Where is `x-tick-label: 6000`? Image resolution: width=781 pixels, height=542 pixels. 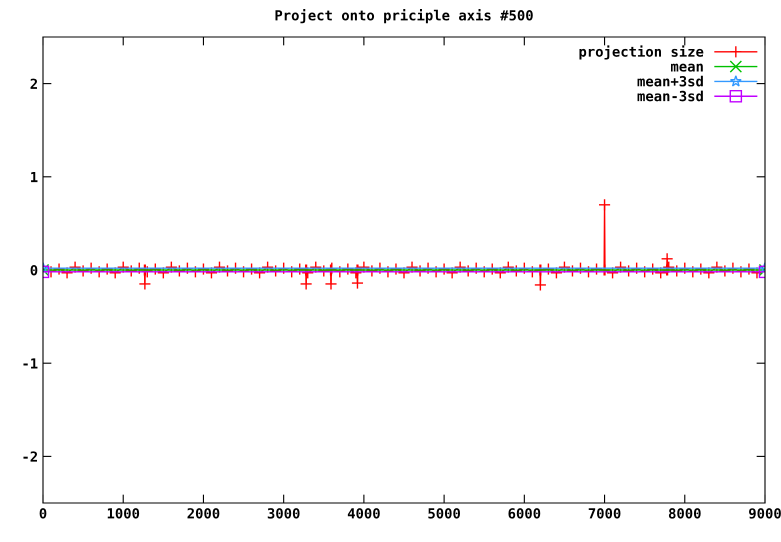
x-tick-label: 6000 is located at coordinates (524, 513).